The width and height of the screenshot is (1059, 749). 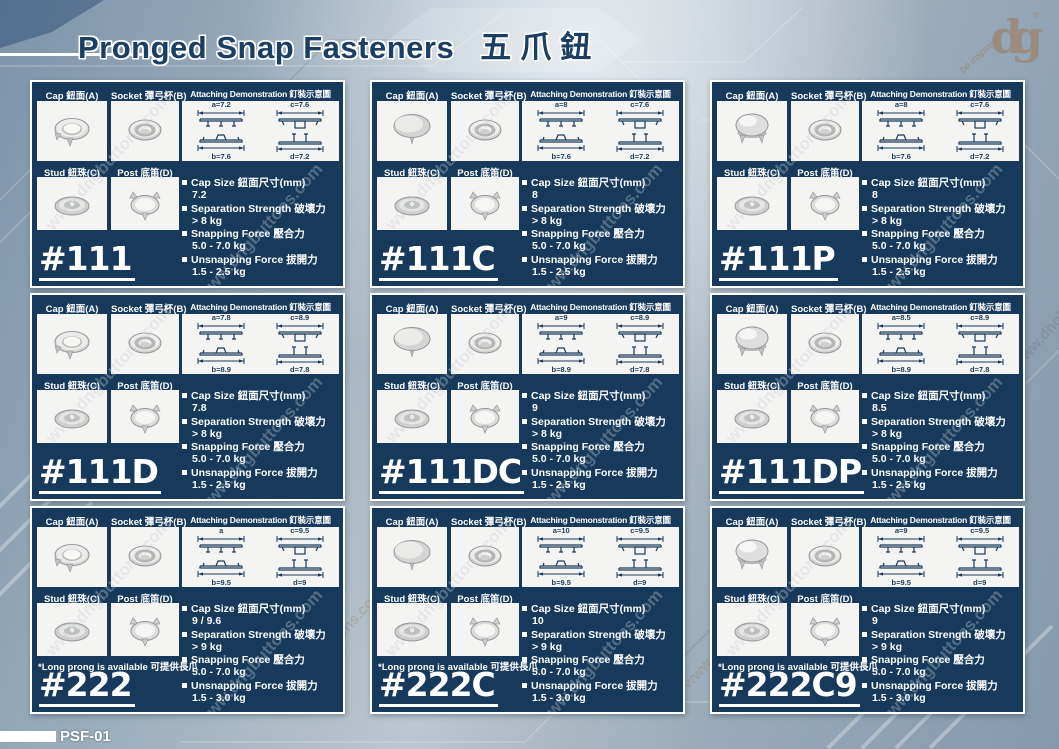 I want to click on dim-a-label: a=8, so click(x=901, y=104).